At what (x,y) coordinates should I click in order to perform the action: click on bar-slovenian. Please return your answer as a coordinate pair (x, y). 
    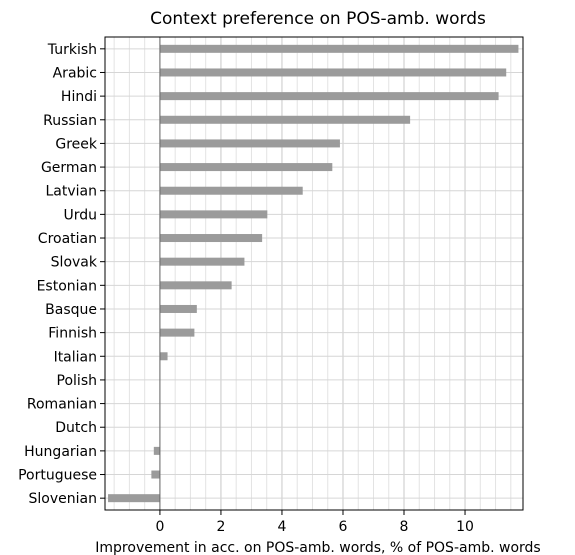
    Looking at the image, I should click on (134, 498).